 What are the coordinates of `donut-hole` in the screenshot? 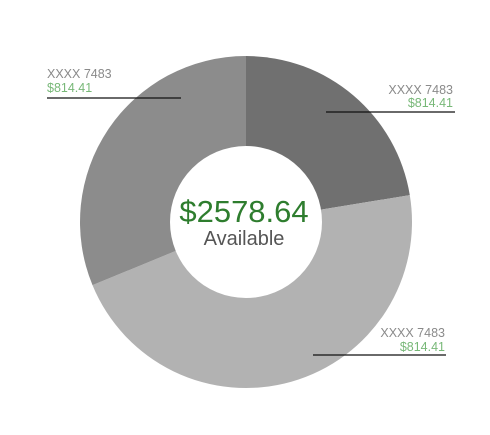 It's located at (246, 222).